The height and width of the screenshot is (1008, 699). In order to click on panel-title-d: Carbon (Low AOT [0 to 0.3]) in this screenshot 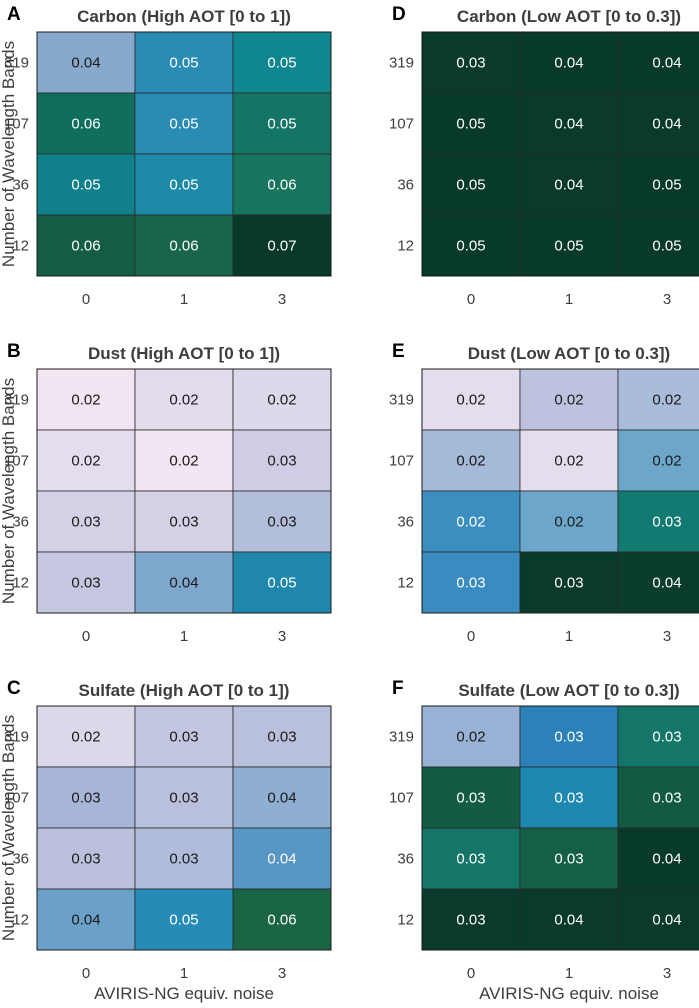, I will do `click(569, 16)`.